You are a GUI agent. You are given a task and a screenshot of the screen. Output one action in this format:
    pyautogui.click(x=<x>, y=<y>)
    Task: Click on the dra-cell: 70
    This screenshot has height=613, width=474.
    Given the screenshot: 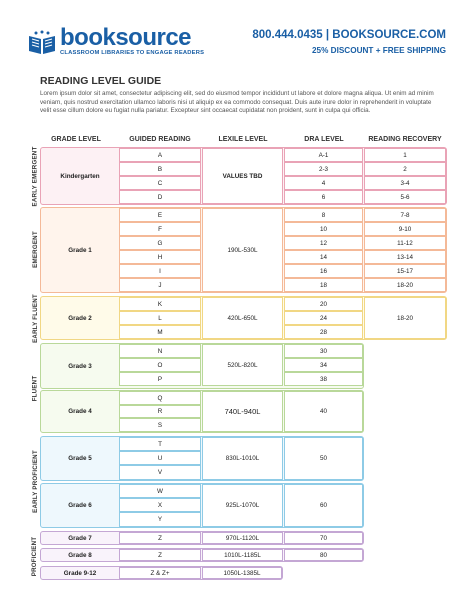 What is the action you would take?
    pyautogui.click(x=323, y=538)
    